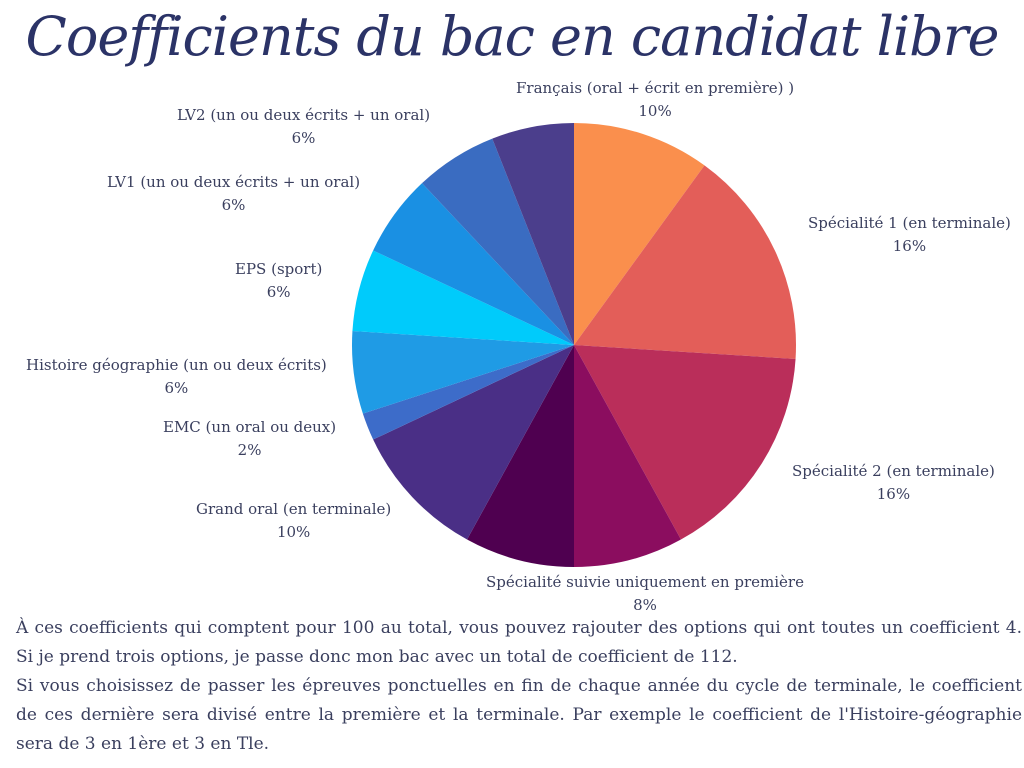 The image size is (1024, 768). Describe the element at coordinates (250, 438) in the screenshot. I see `label-emc: EMC (un oral ou deux) 2%` at that location.